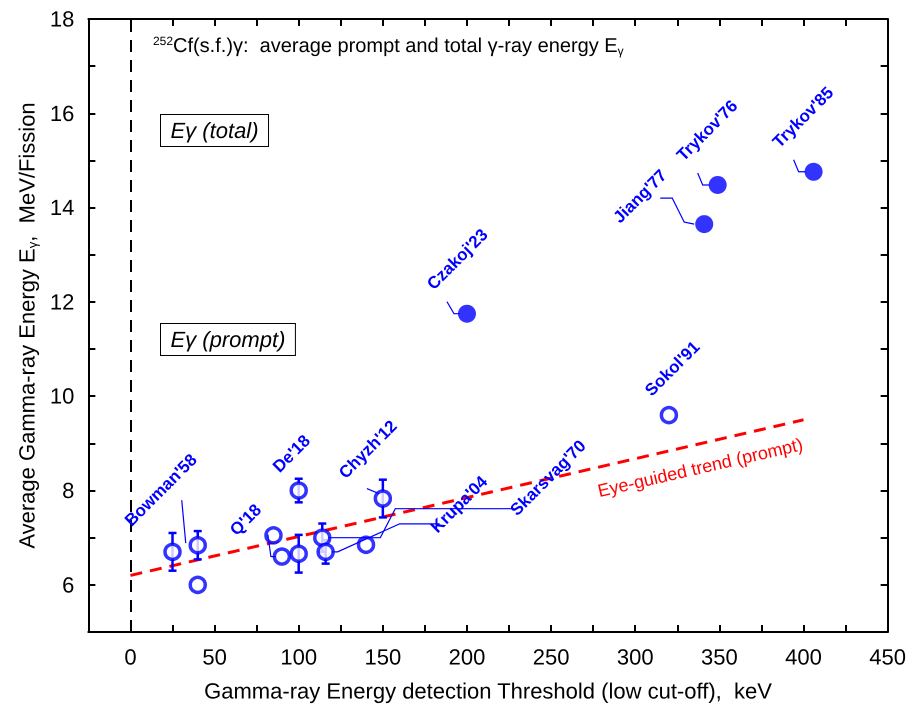 The image size is (917, 718). Describe the element at coordinates (551, 657) in the screenshot. I see `x-tick-label: 250` at that location.